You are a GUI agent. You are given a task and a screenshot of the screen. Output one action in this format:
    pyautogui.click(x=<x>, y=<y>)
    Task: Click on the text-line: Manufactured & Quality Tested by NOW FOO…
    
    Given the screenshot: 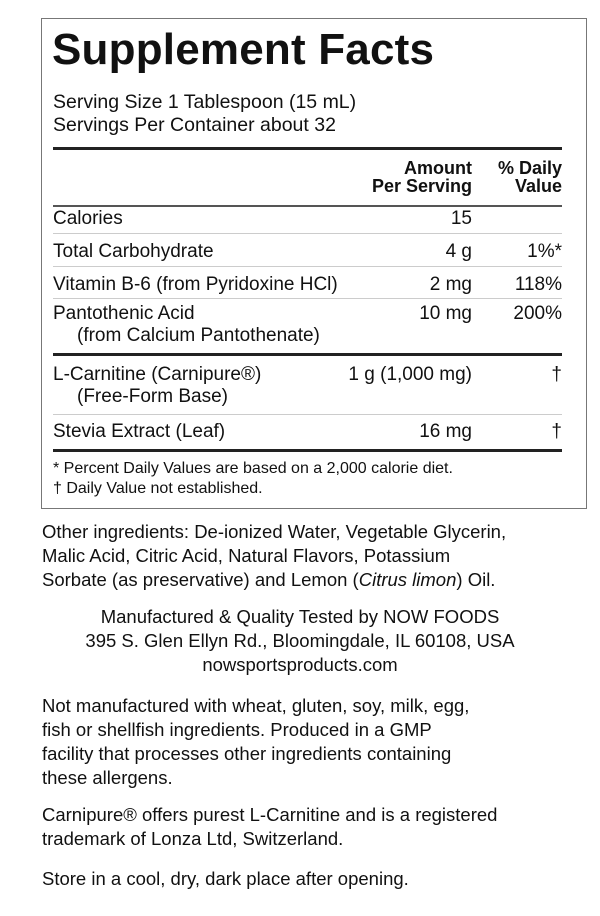 What is the action you would take?
    pyautogui.click(x=300, y=616)
    